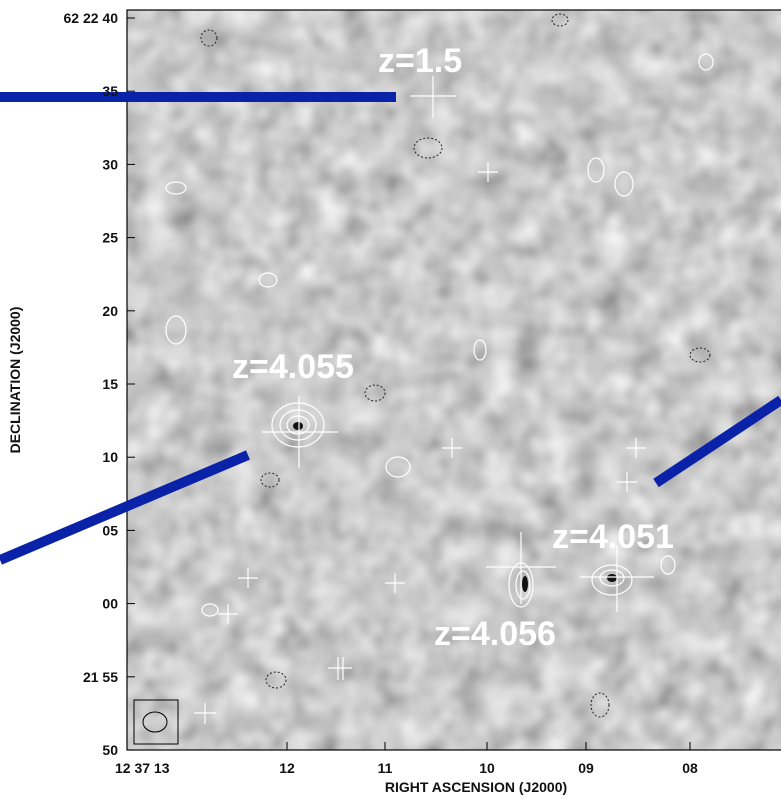 This screenshot has height=799, width=781. I want to click on y-tick-label: 50, so click(110, 750).